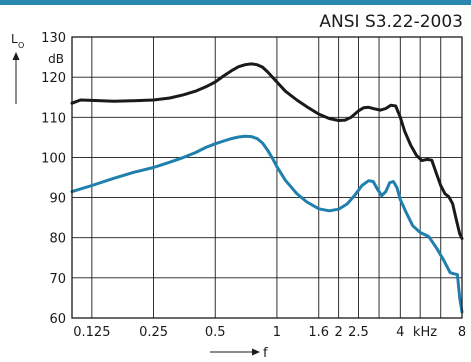  What do you see at coordinates (265, 353) in the screenshot?
I see `x-axis-label: f` at bounding box center [265, 353].